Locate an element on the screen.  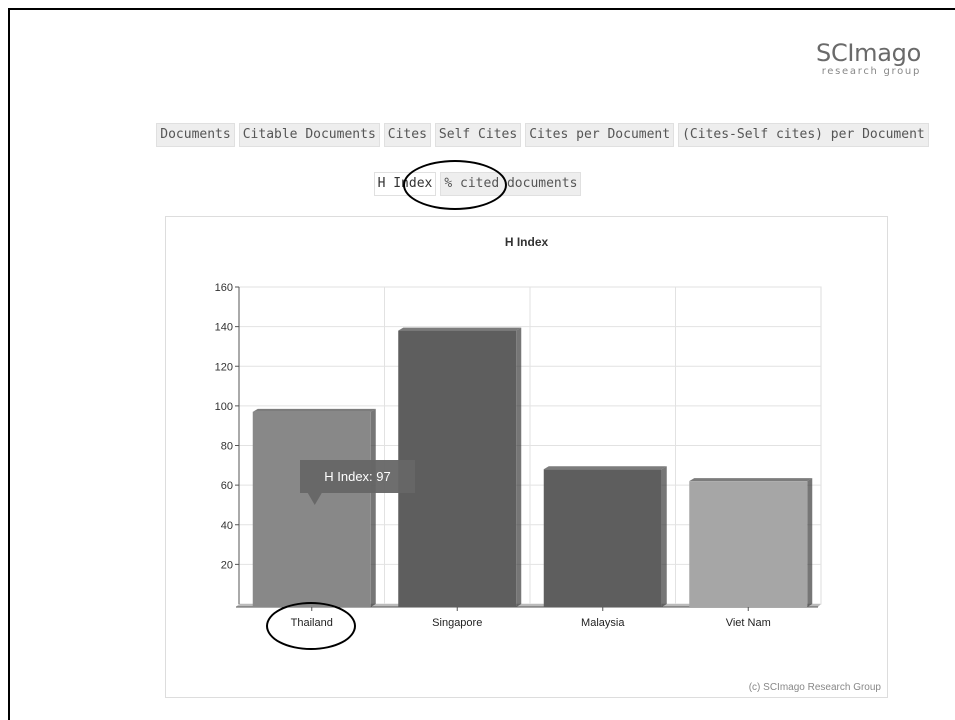
tooltip-box is located at coordinates (357, 476).